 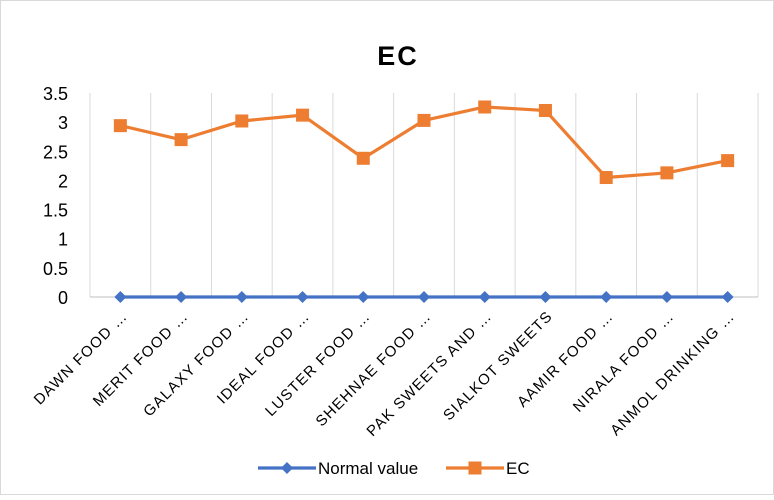 What do you see at coordinates (55, 269) in the screenshot?
I see `y-tick-label: 0.5` at bounding box center [55, 269].